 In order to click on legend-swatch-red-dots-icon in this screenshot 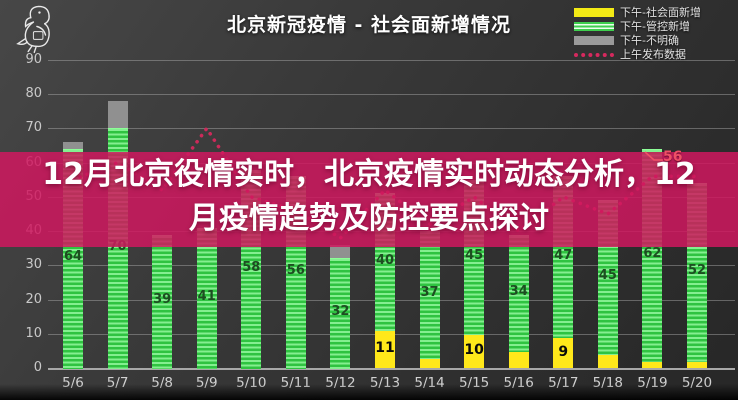, I will do `click(594, 55)`.